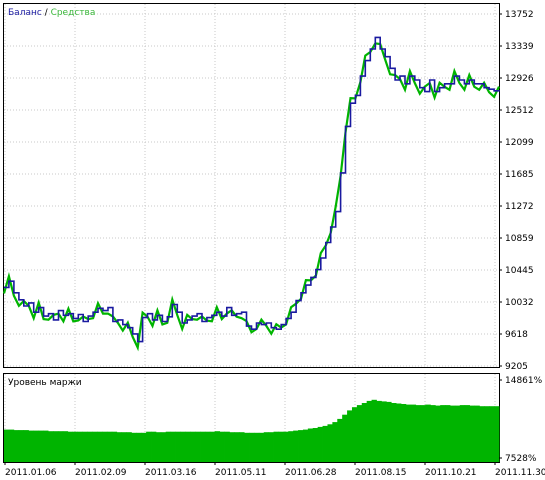 The width and height of the screenshot is (545, 480). I want to click on chart-legend: Баланс / Средства, so click(51, 13).